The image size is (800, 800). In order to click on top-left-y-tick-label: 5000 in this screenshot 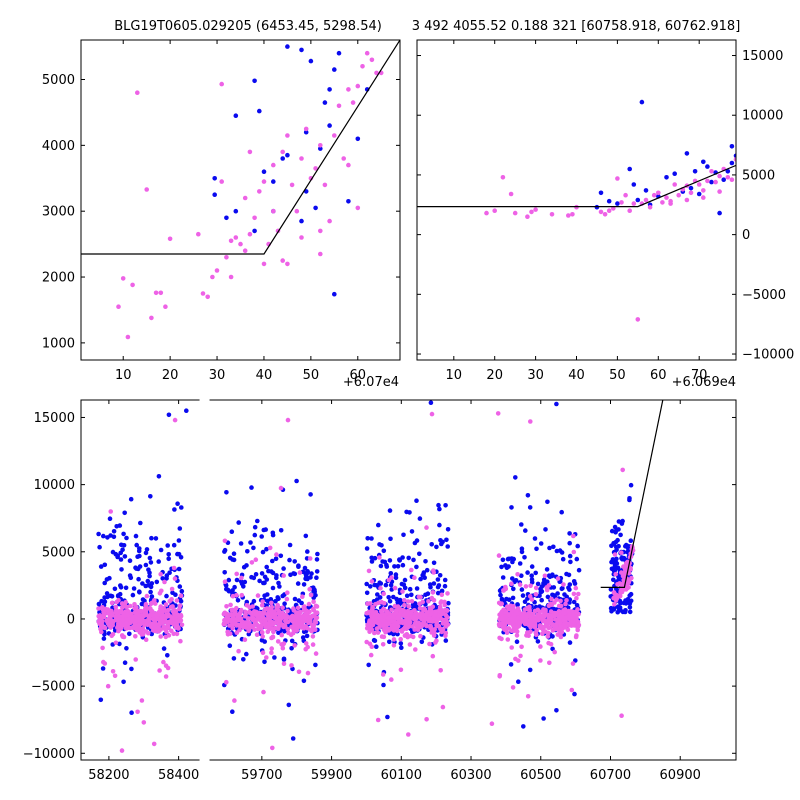, I will do `click(58, 80)`.